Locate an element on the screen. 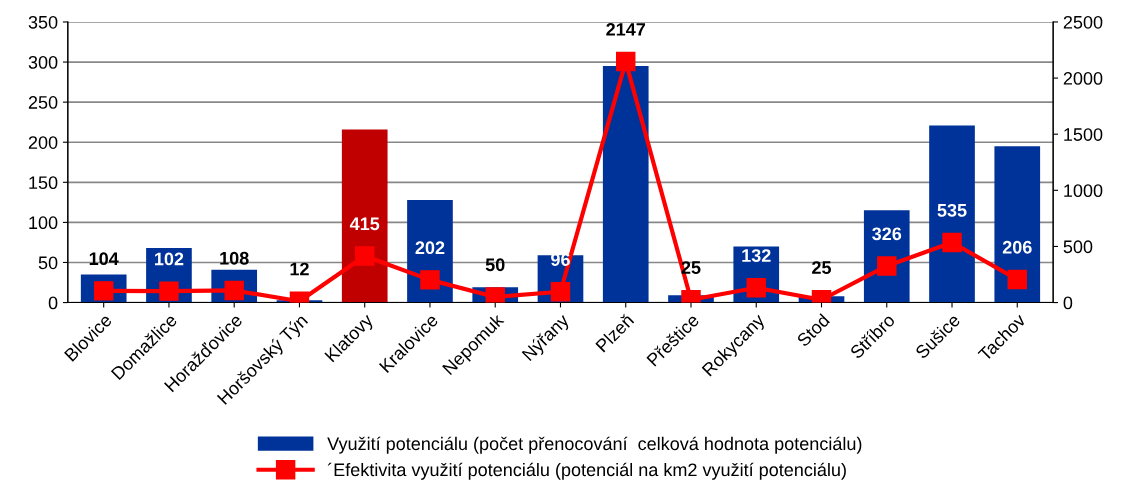  legend-label: Využití potenciálu (počet přenocování celková hodnota potenciálu) is located at coordinates (594, 445).